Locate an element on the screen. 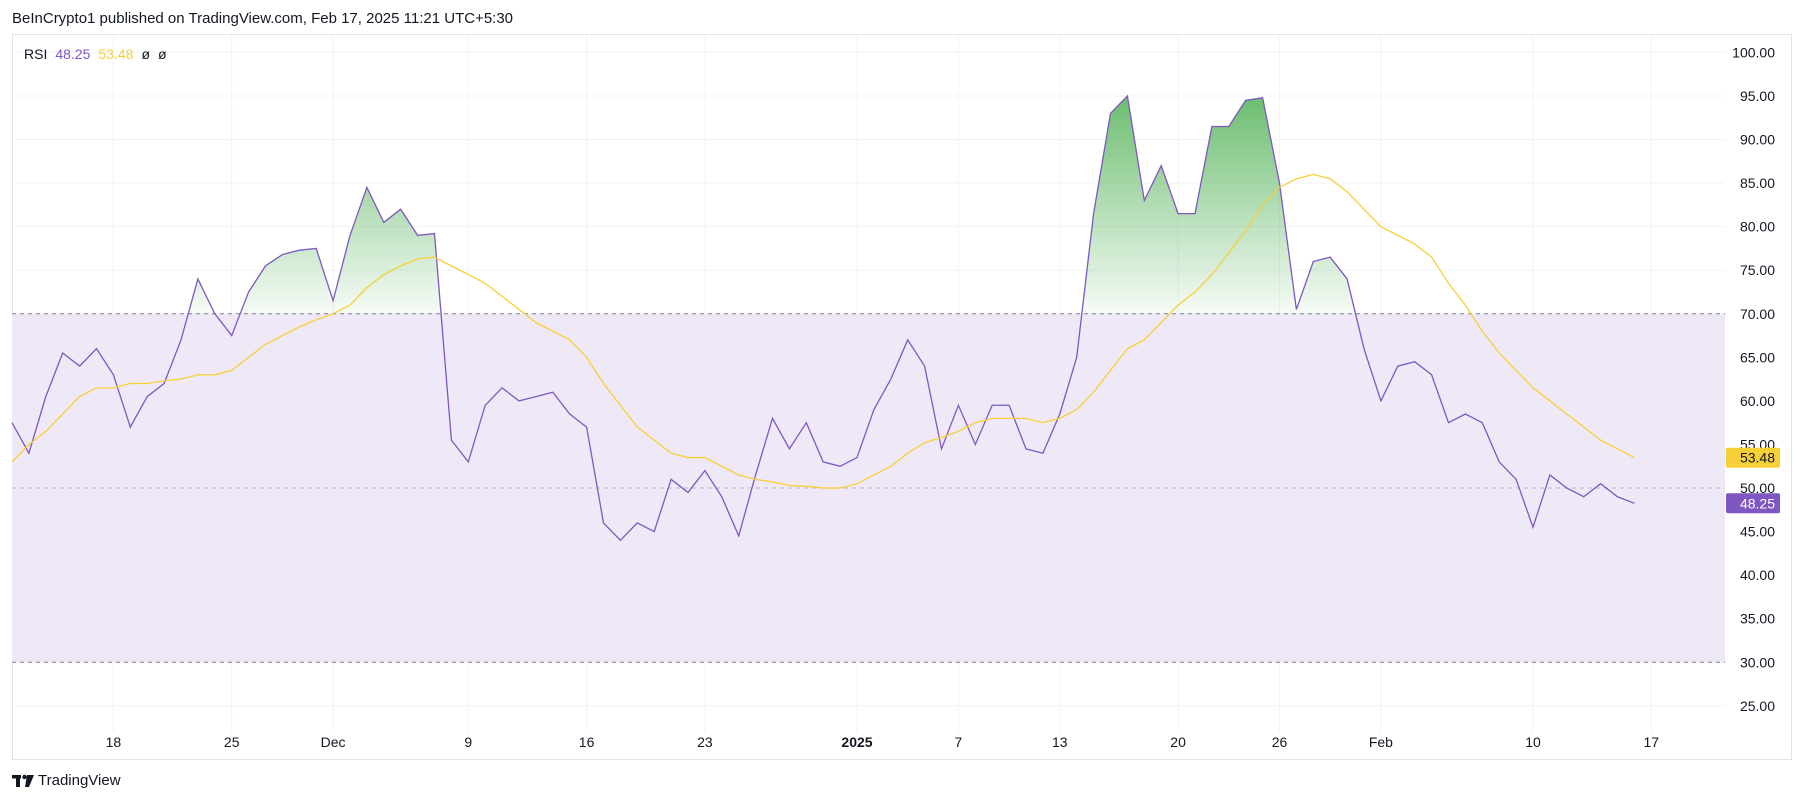 The height and width of the screenshot is (803, 1804). rsi-last-value-badge is located at coordinates (1753, 503).